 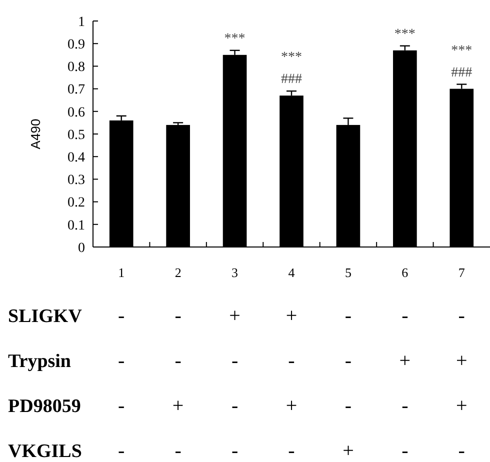 I want to click on y-tick-label: 0.6, so click(x=76, y=112).